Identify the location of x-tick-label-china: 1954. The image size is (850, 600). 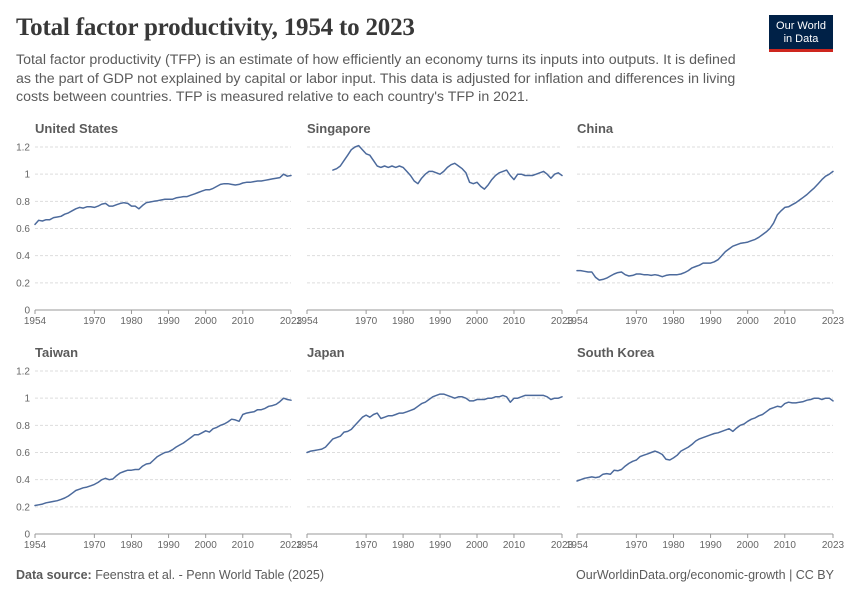
(577, 321).